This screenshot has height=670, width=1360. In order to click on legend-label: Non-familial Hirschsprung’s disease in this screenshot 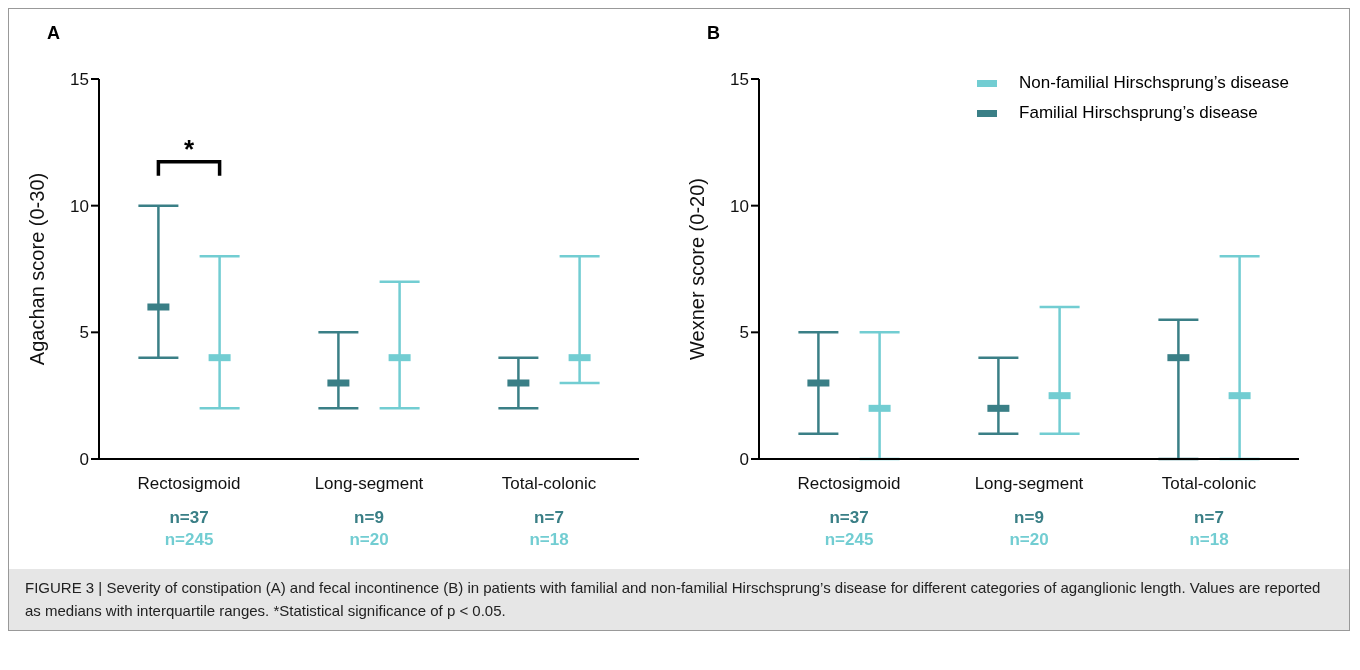, I will do `click(1154, 83)`.